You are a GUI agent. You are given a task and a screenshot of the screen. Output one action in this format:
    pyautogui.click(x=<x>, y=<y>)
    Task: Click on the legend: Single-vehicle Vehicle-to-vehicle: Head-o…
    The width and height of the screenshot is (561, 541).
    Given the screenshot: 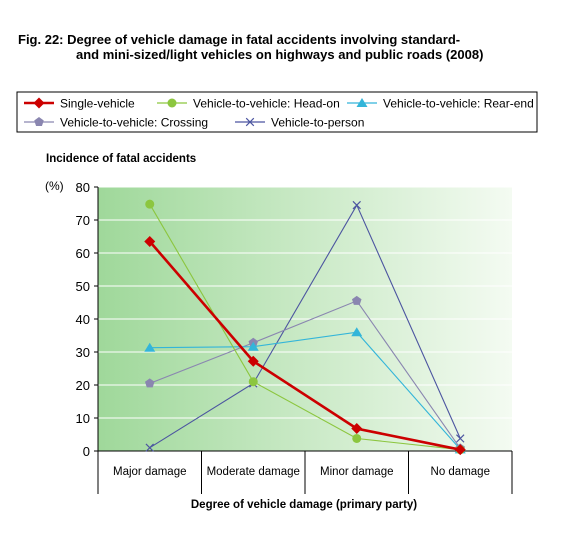 What is the action you would take?
    pyautogui.click(x=279, y=113)
    